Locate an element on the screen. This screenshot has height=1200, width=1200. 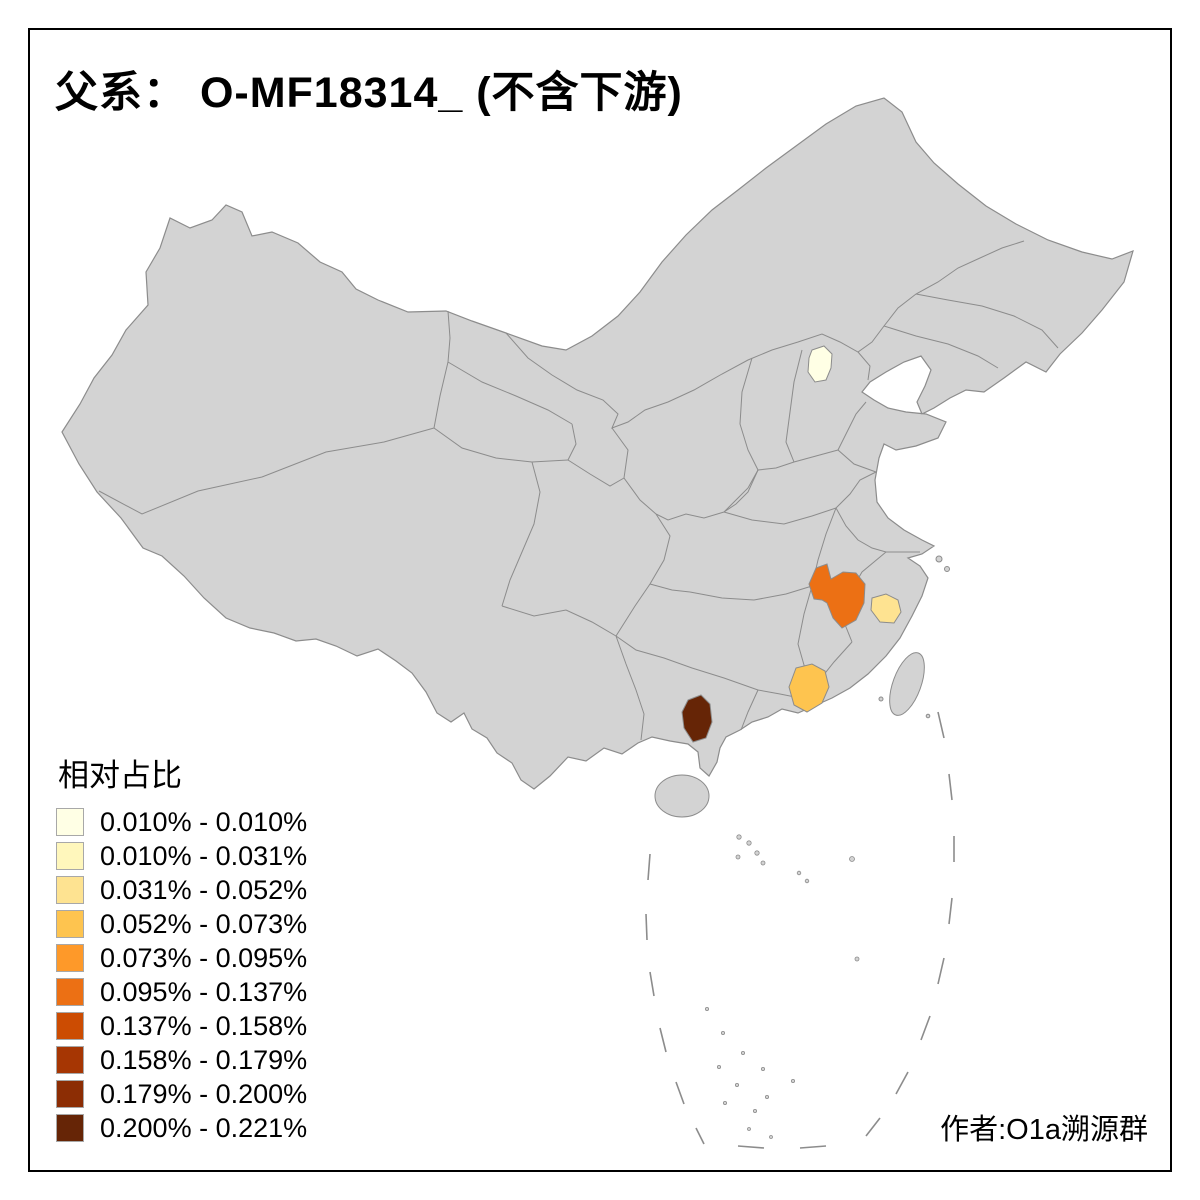
page-title: 父系： O-MF18314_ (不含下游) is located at coordinates (369, 93).